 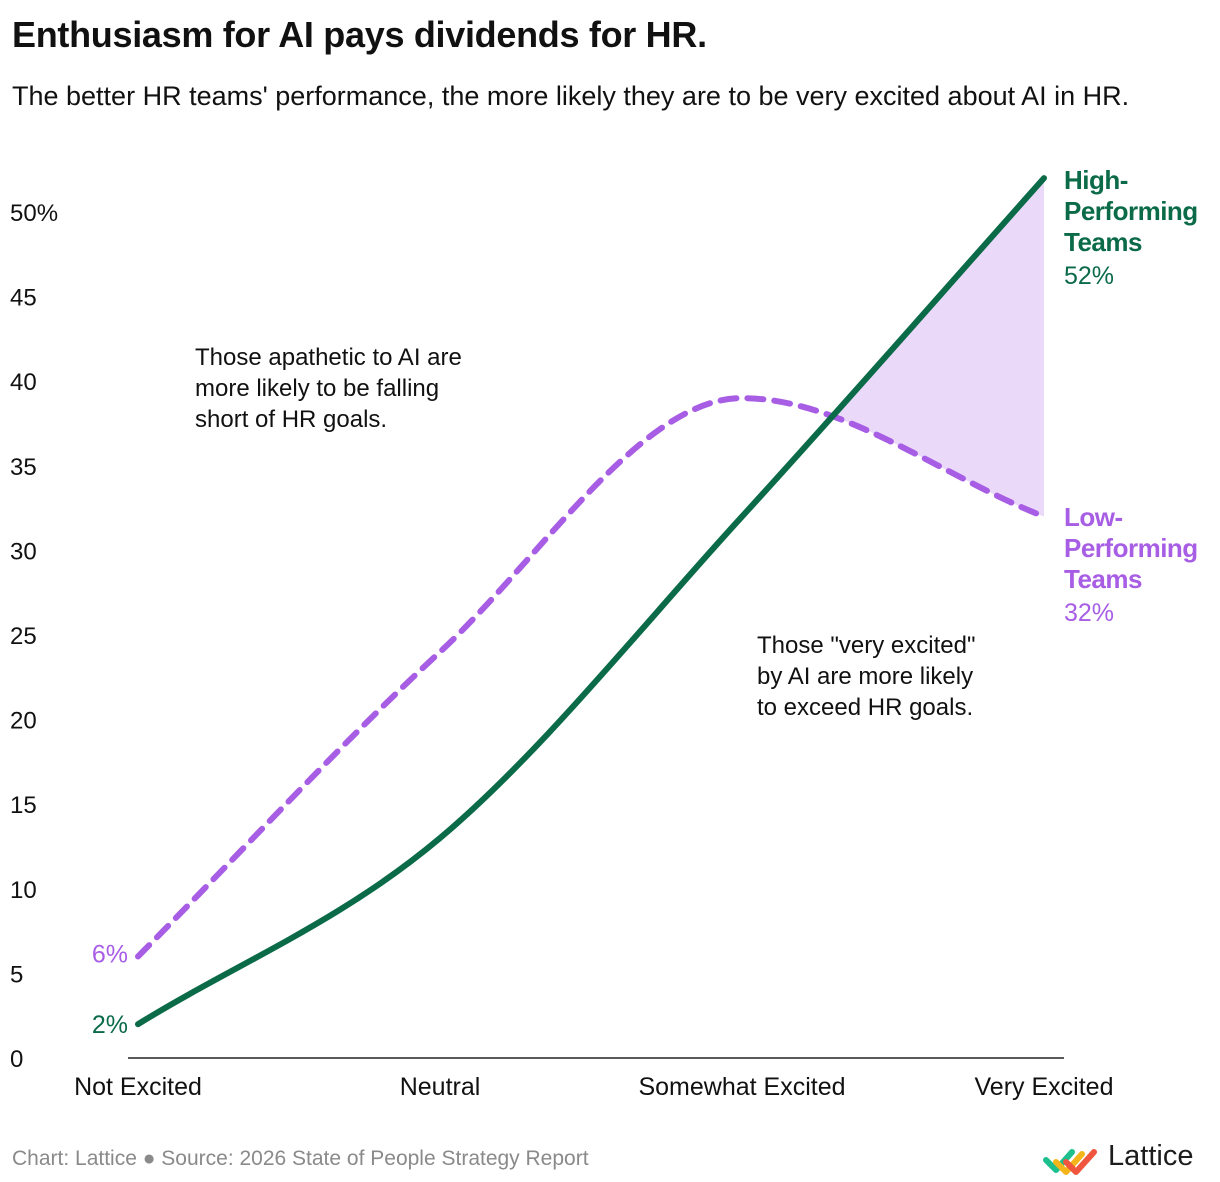 I want to click on lattice-logo-text: Lattice, so click(x=1151, y=1156).